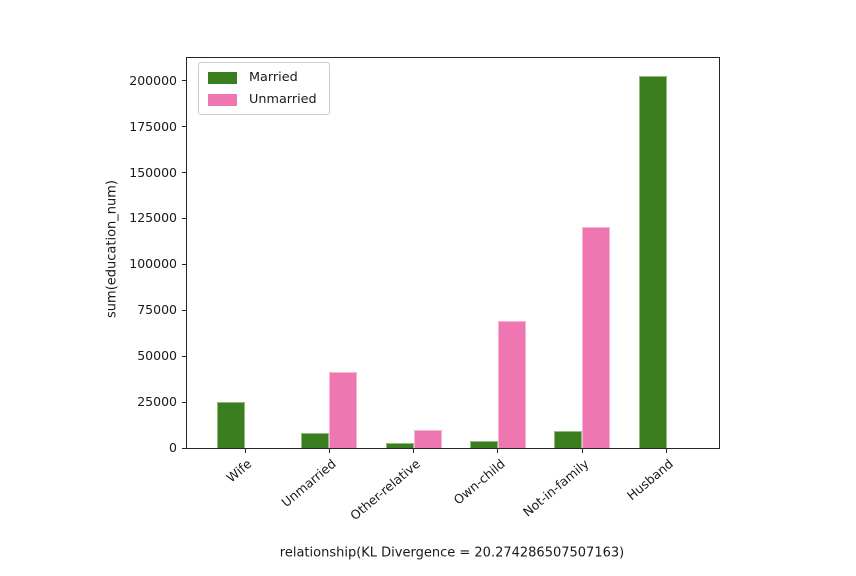  I want to click on x-tick-label-wife: Wife, so click(239, 471).